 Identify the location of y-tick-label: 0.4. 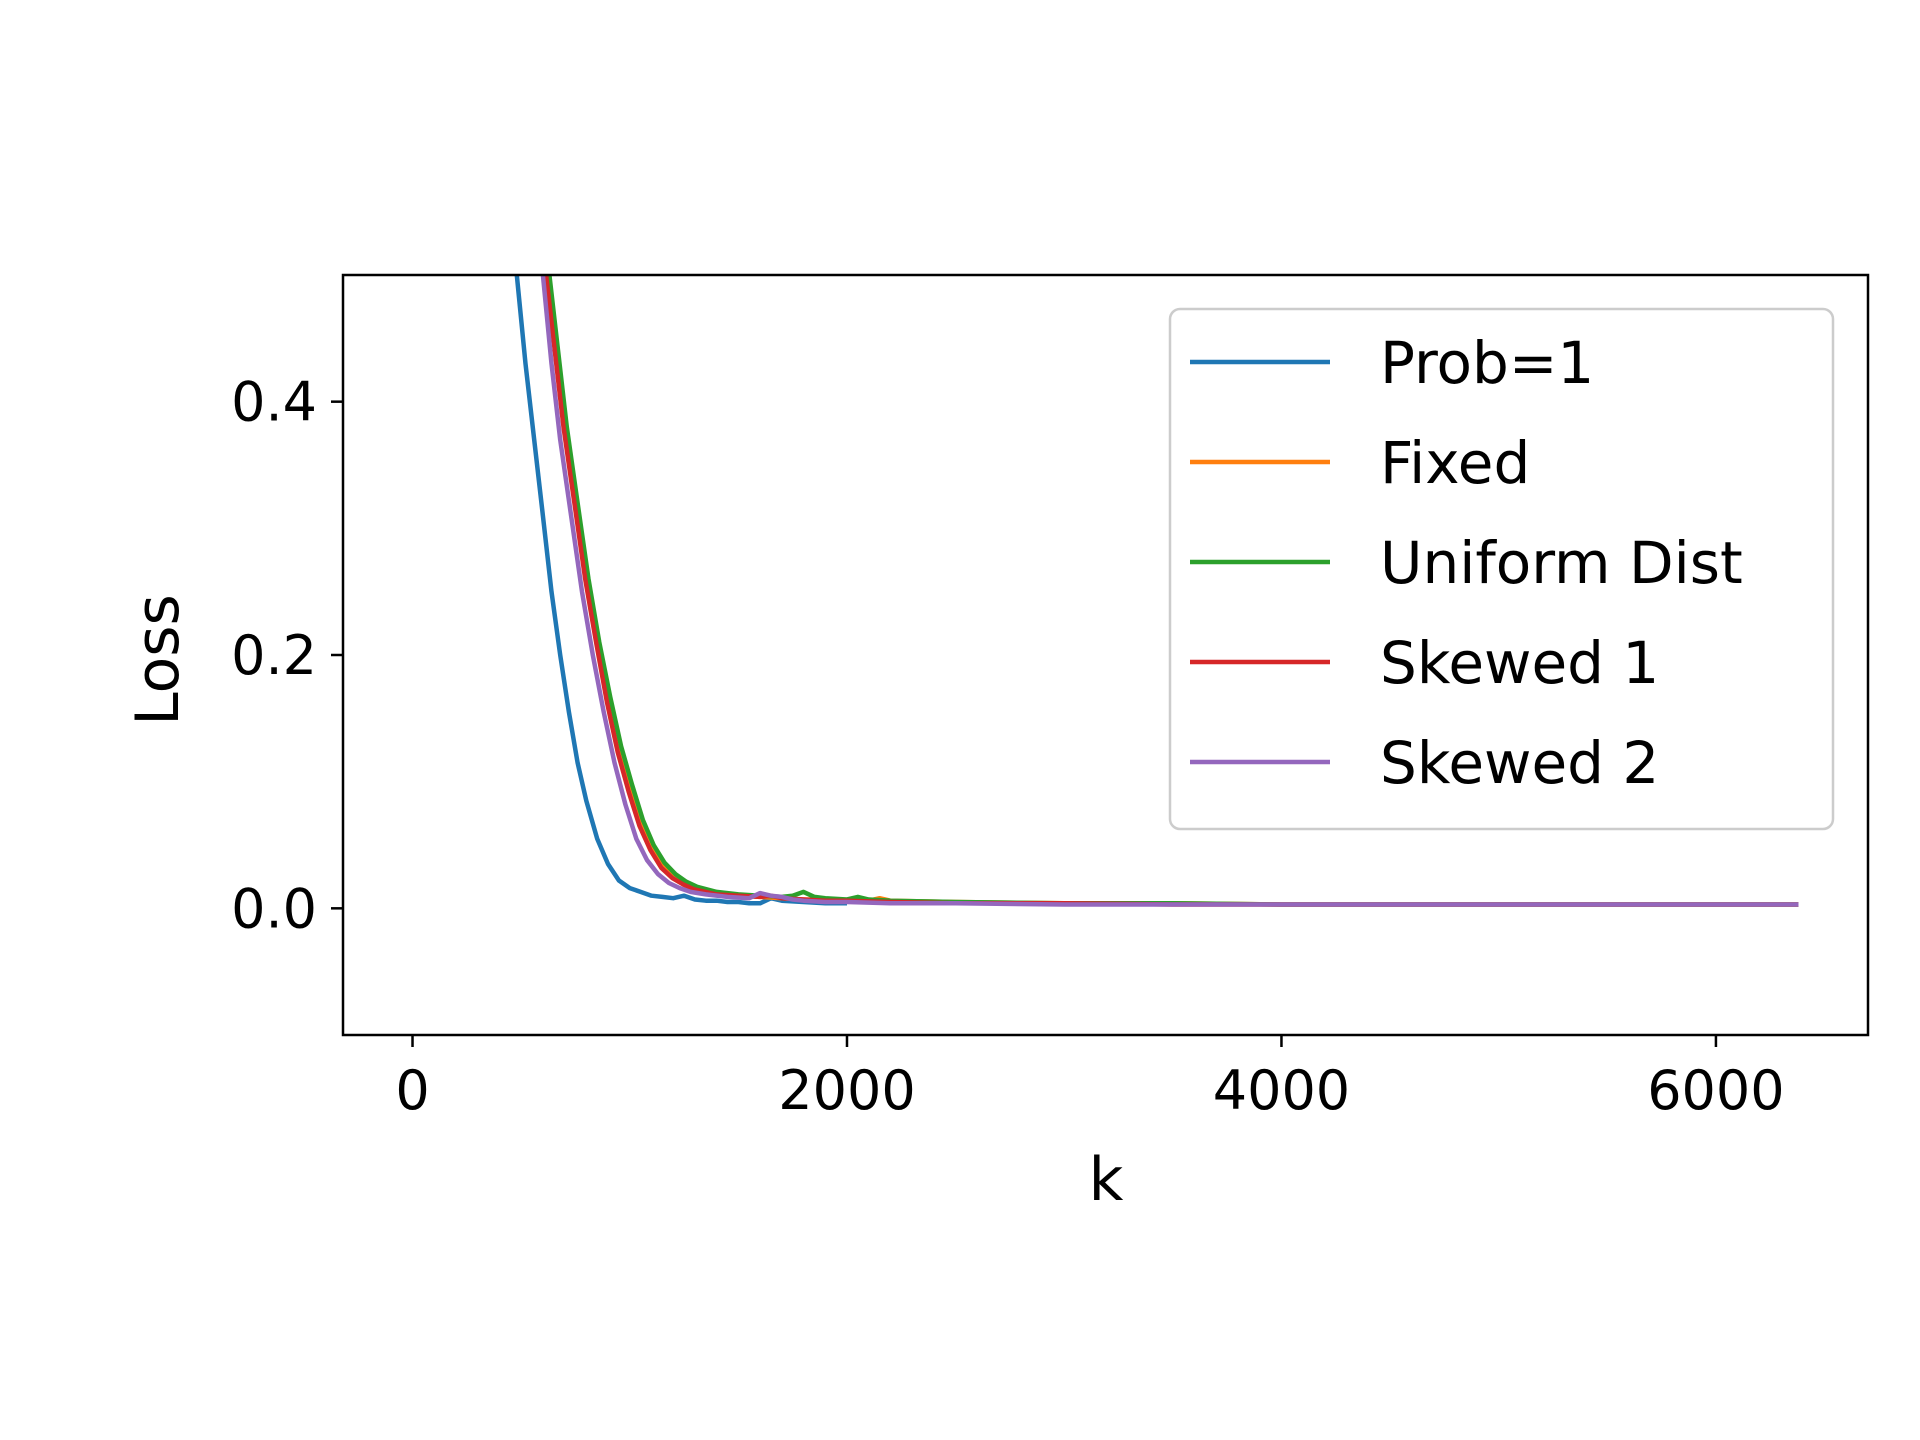
(274, 402).